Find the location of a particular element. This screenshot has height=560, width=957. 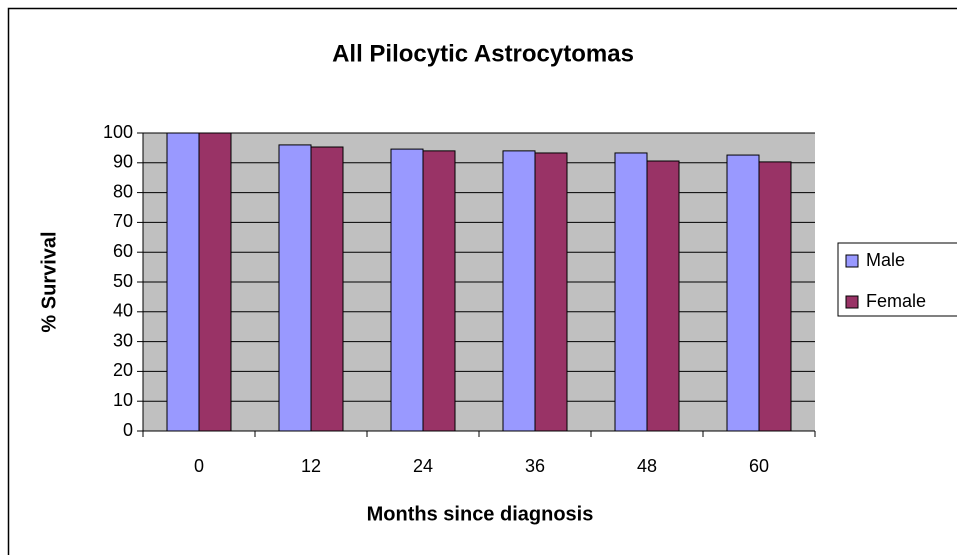

y-axis-title: % Survival is located at coordinates (49, 281).